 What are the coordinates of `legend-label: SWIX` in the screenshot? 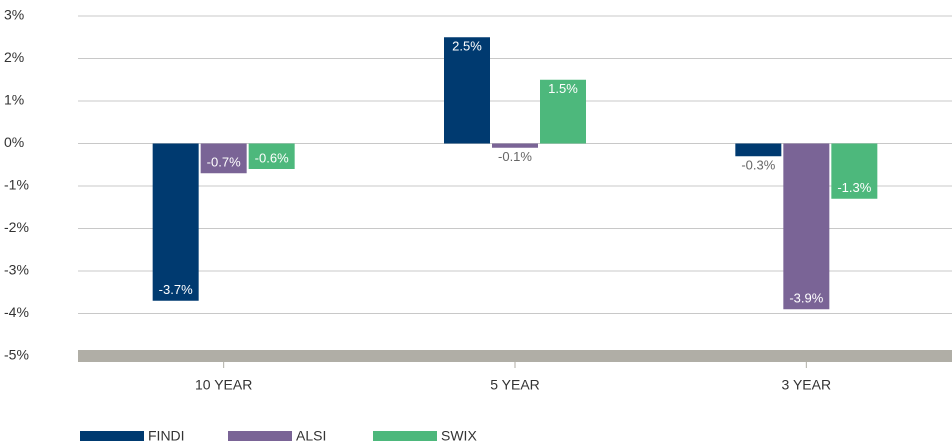 It's located at (459, 436).